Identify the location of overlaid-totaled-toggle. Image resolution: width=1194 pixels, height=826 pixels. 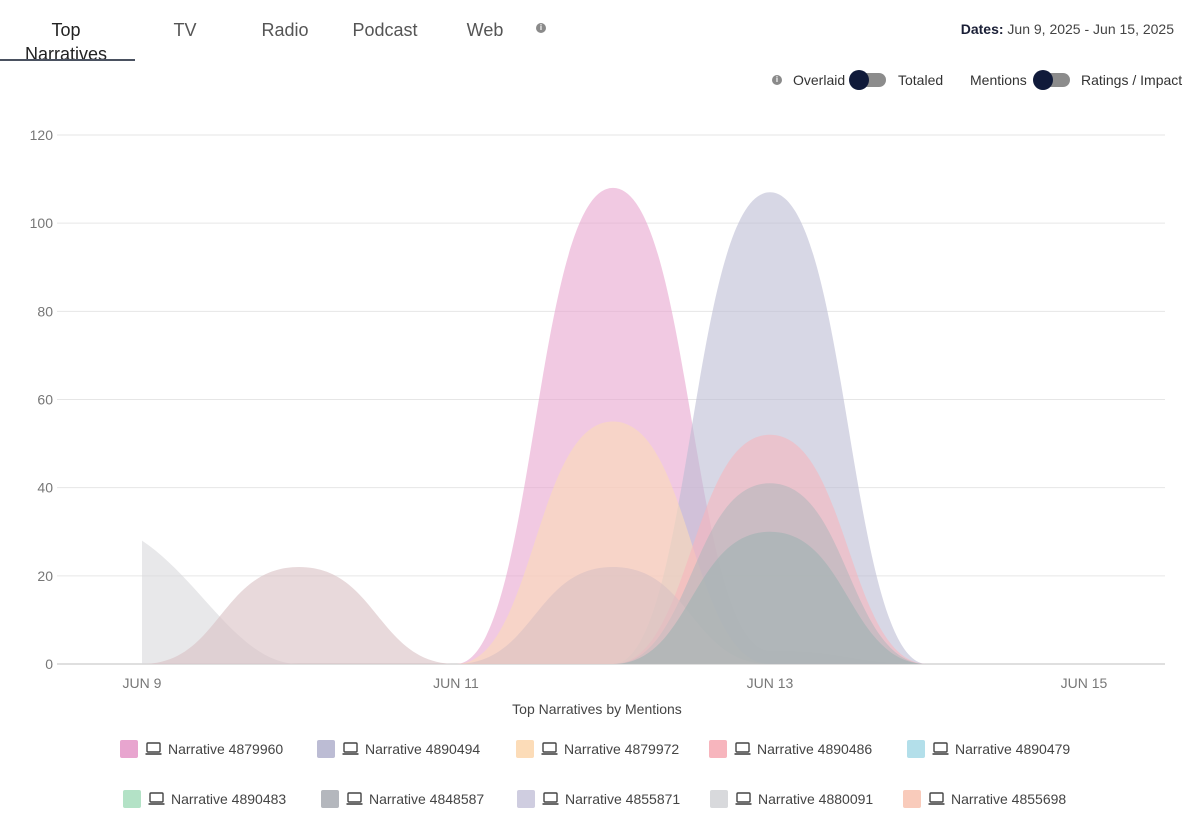
(867, 80).